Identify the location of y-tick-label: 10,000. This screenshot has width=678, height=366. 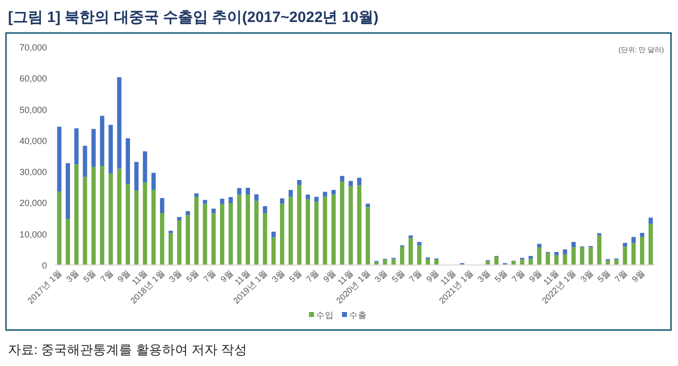
(33, 234).